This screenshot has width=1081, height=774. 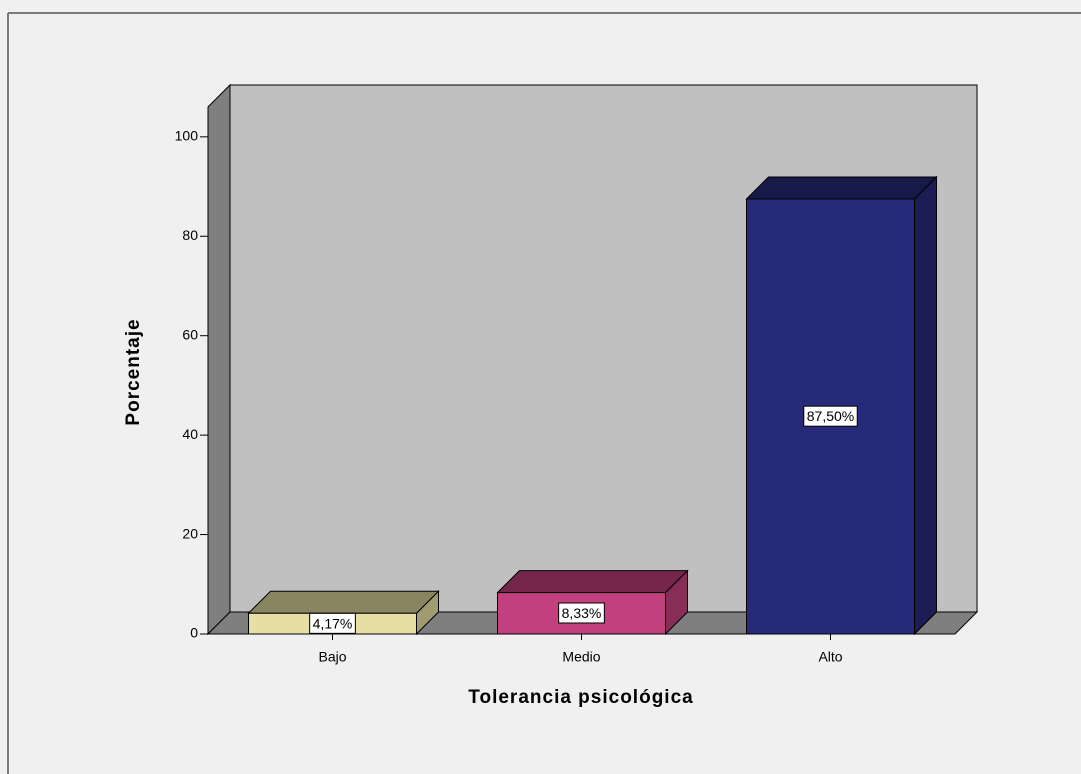 I want to click on y-tick-label: 60, so click(x=190, y=334).